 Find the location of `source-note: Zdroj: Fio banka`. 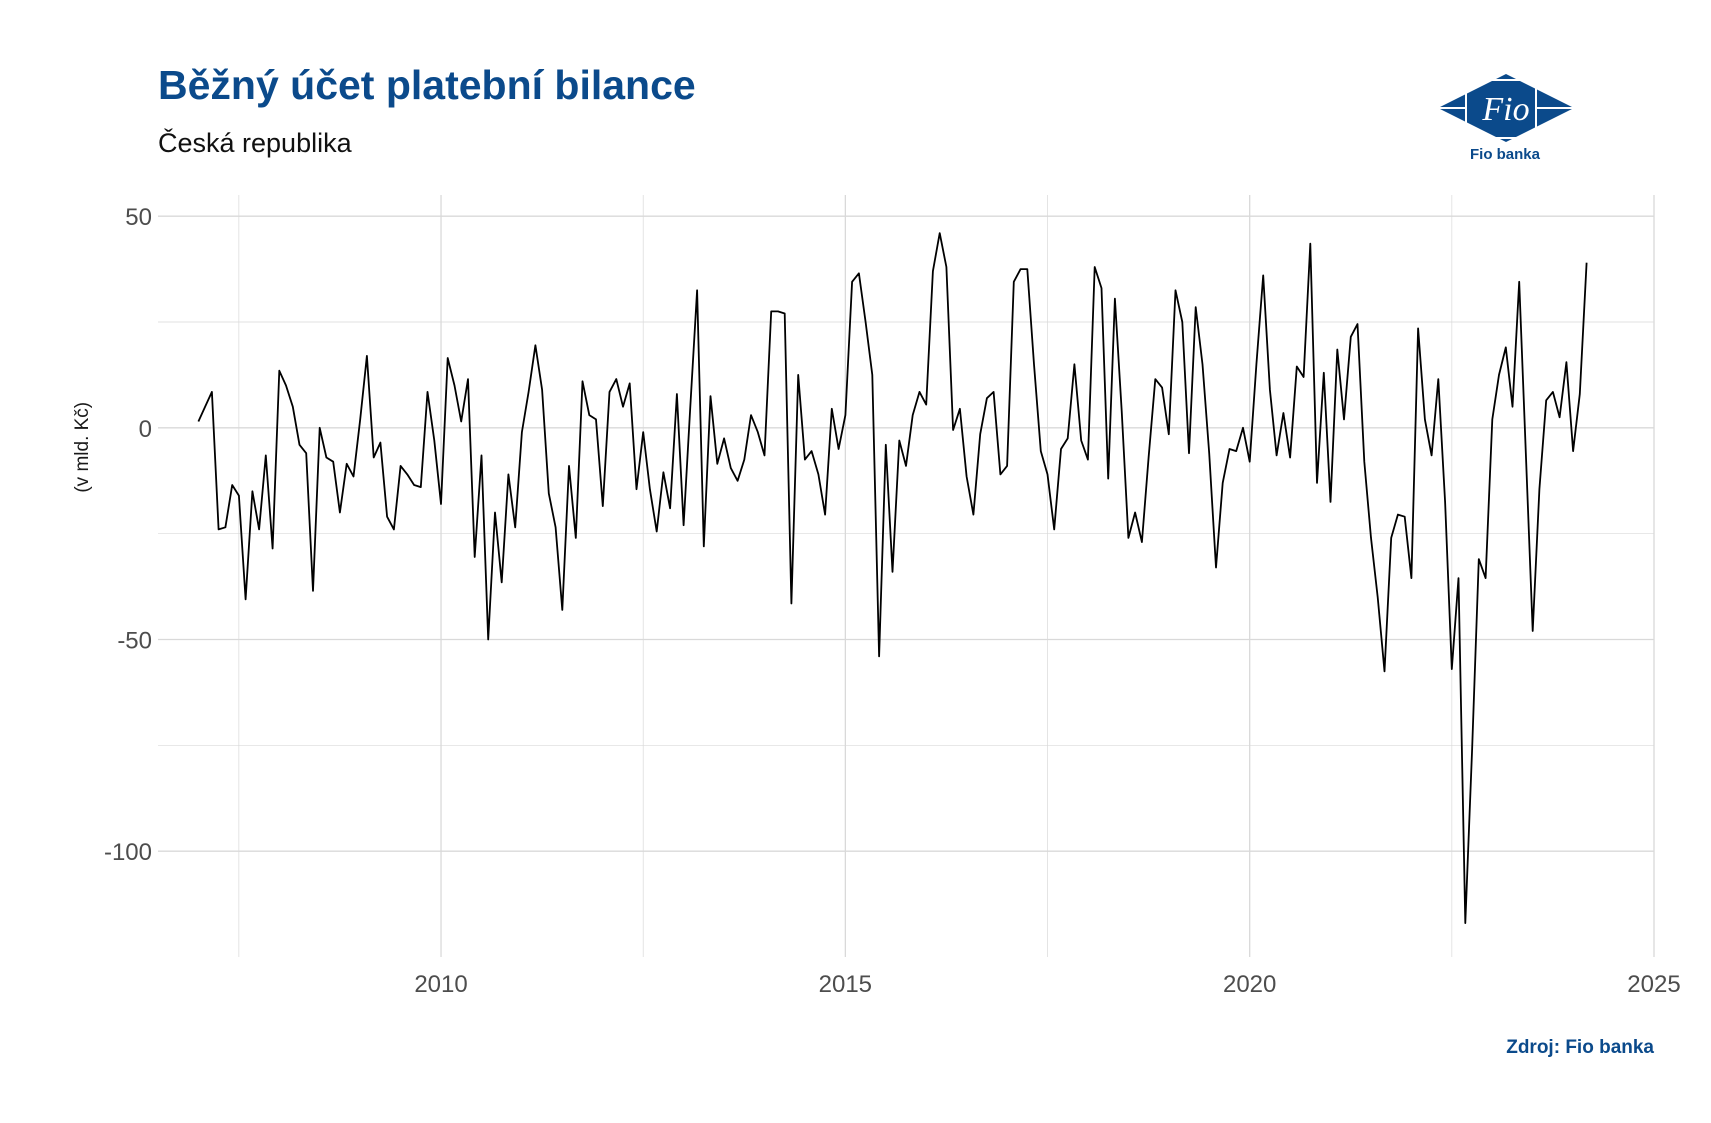

source-note: Zdroj: Fio banka is located at coordinates (1580, 1047).